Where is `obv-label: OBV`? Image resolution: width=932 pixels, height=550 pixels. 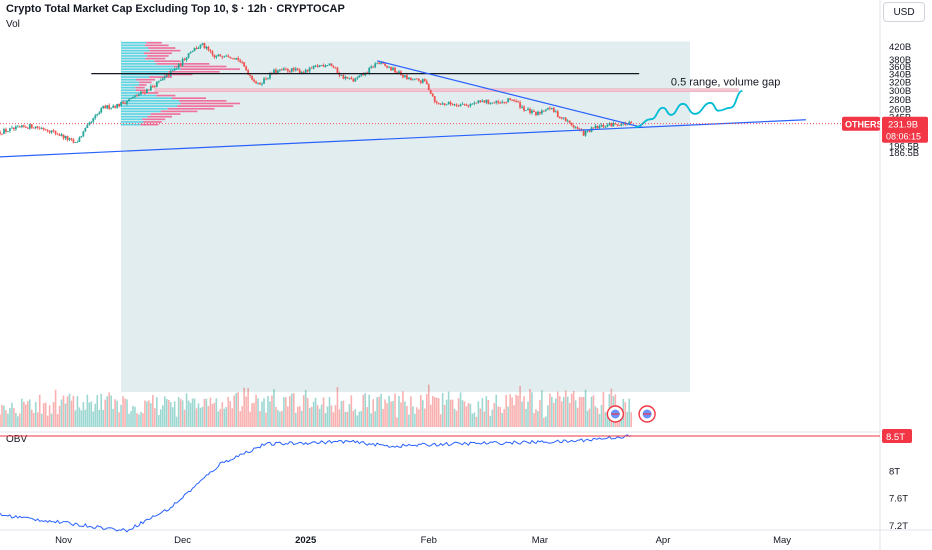 obv-label: OBV is located at coordinates (17, 439).